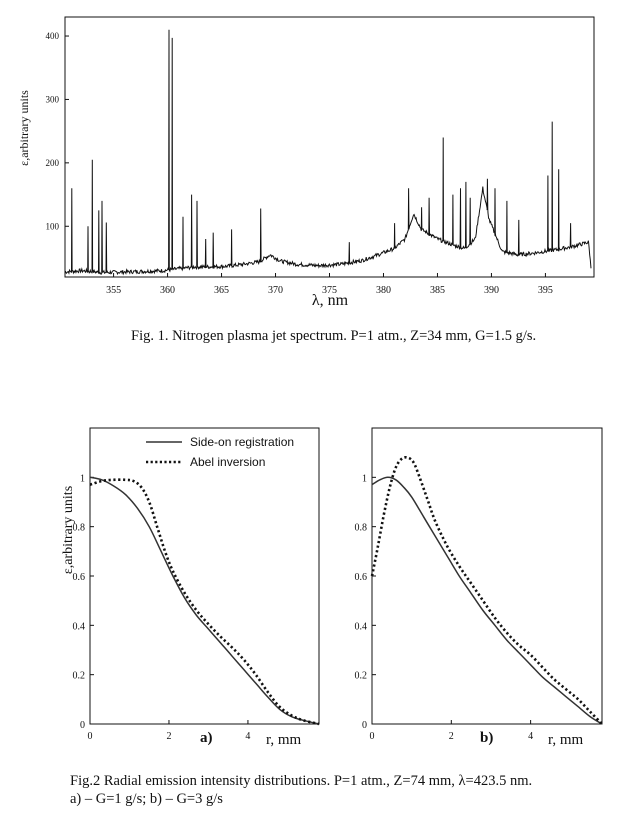 Image resolution: width=626 pixels, height=839 pixels. Describe the element at coordinates (220, 452) in the screenshot. I see `legend: Side-on registration Abel inversion` at that location.